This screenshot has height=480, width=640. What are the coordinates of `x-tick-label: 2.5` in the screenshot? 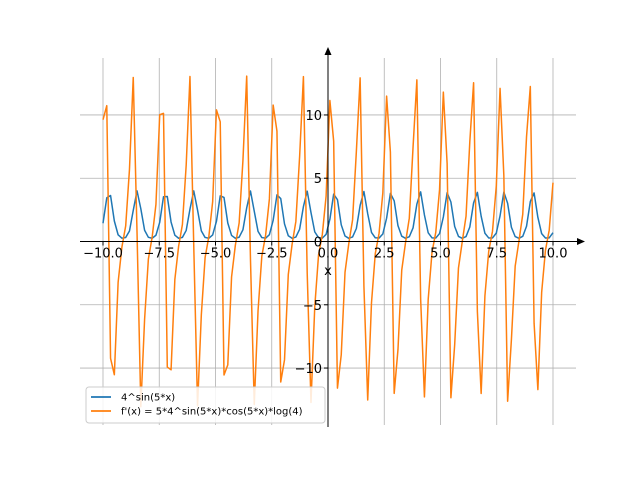 It's located at (384, 254).